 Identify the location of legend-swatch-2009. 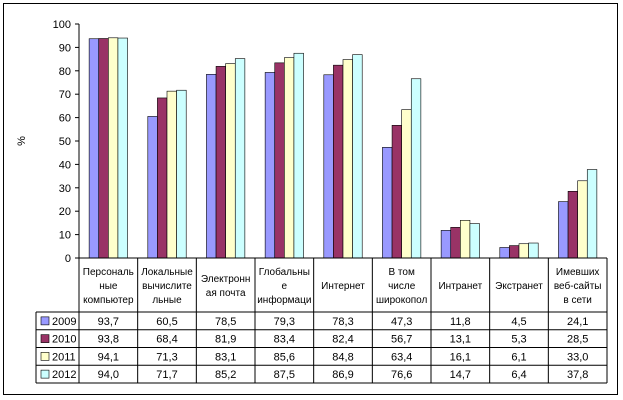
(45, 321).